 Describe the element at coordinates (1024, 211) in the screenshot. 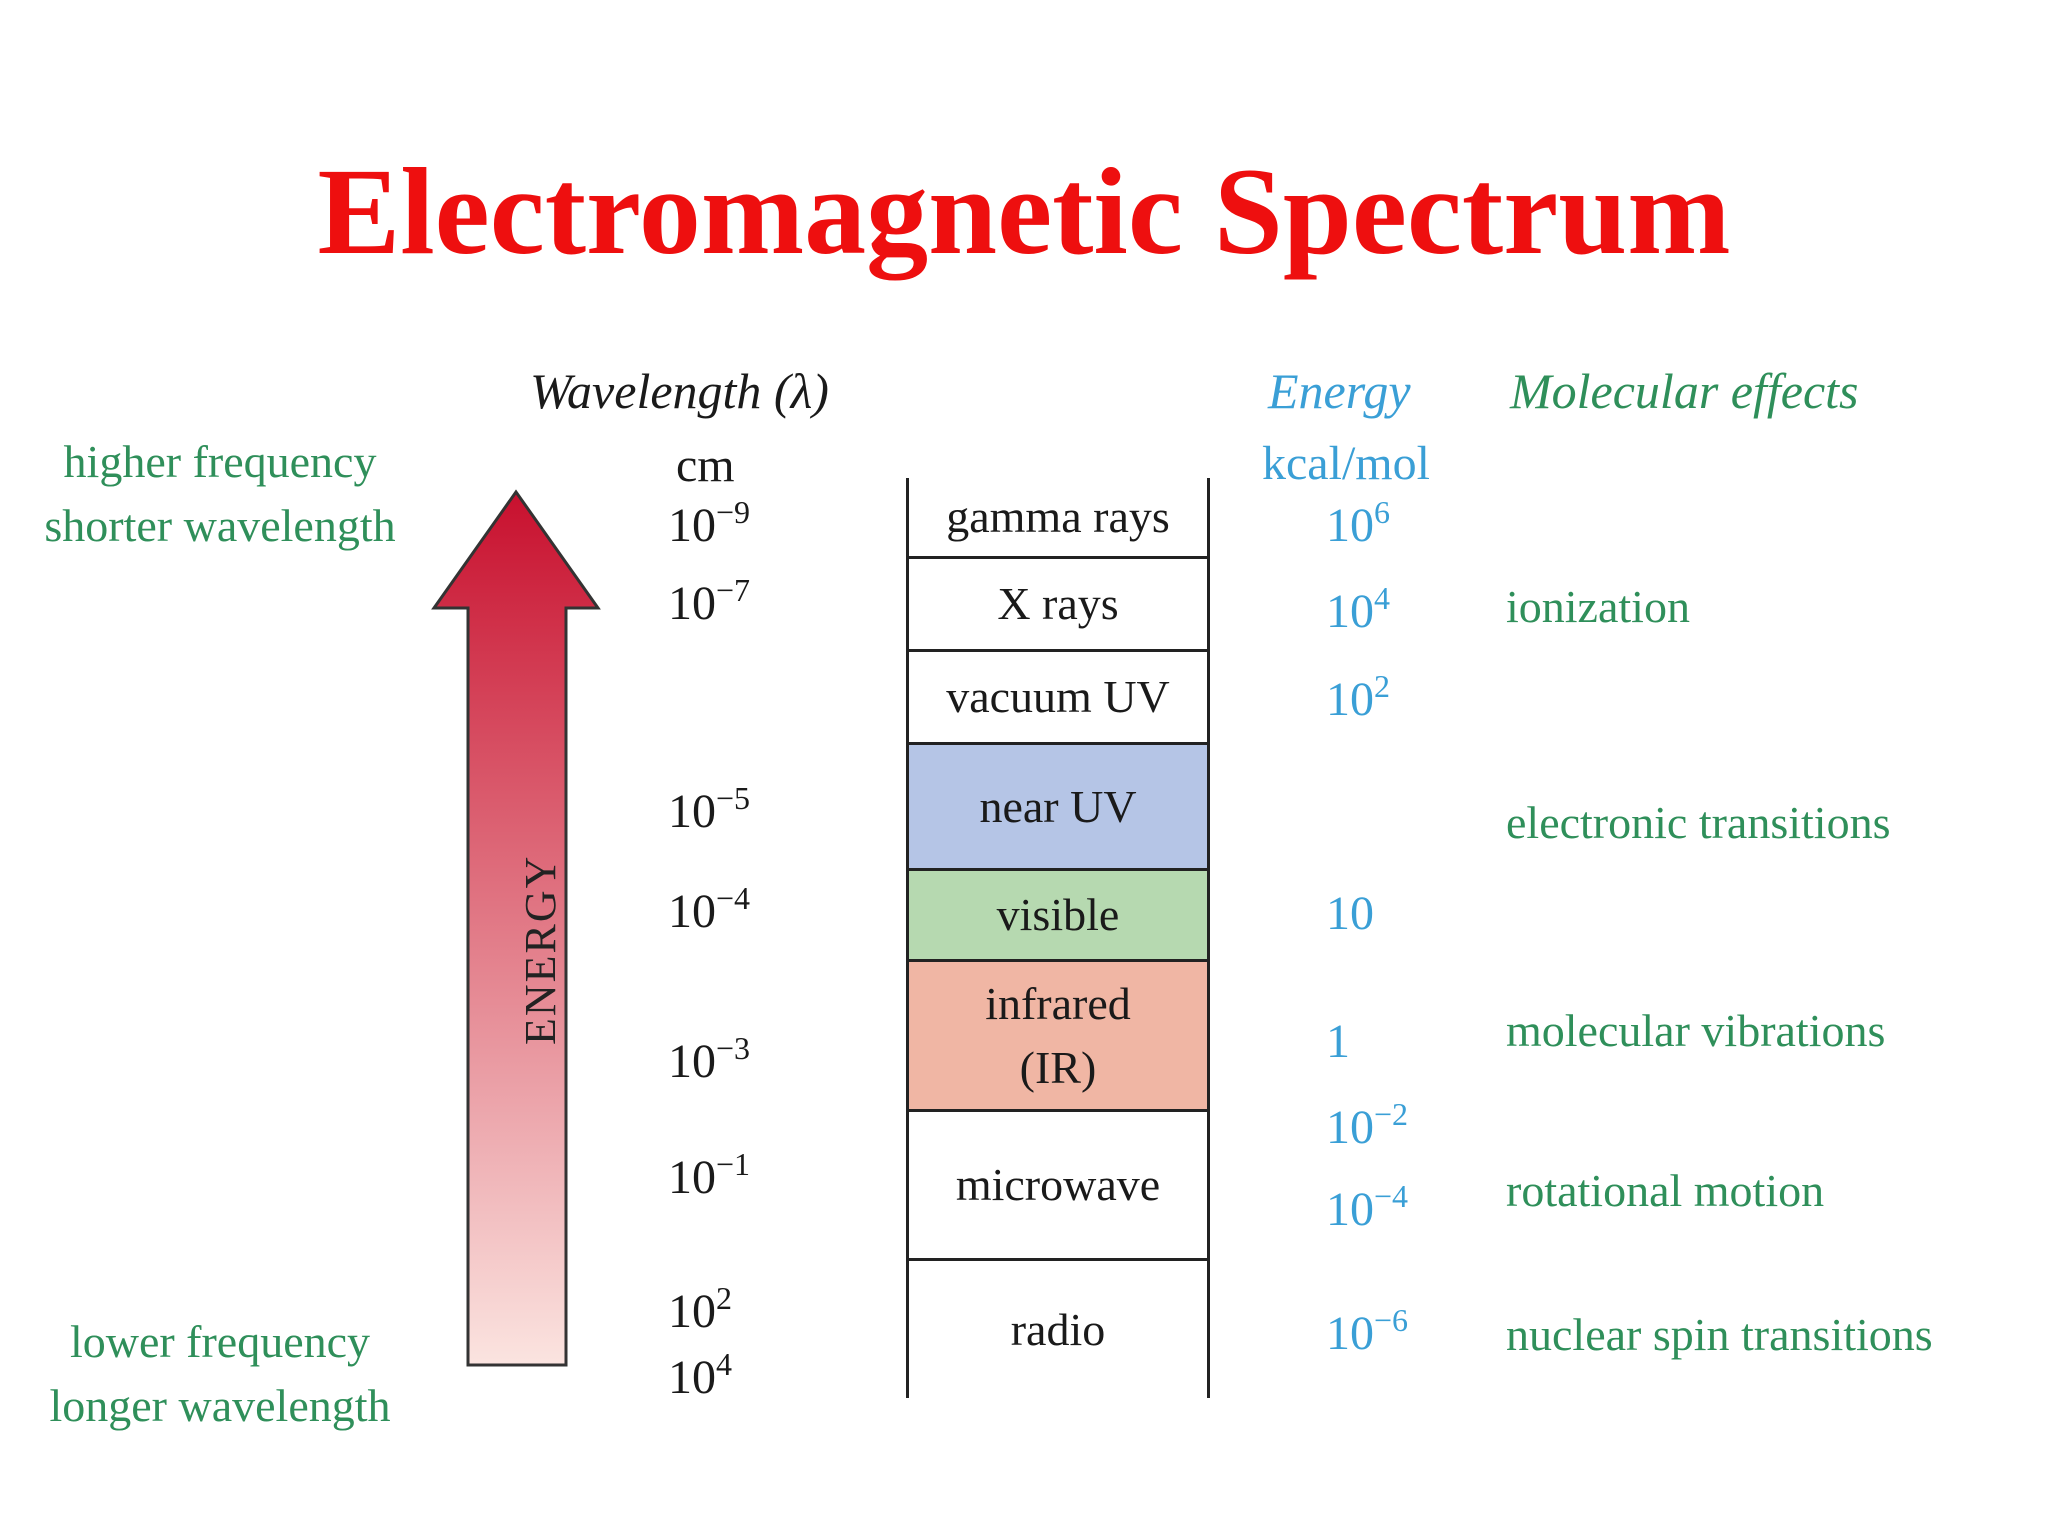

I see `page-title: Electromagnetic Spectrum` at that location.